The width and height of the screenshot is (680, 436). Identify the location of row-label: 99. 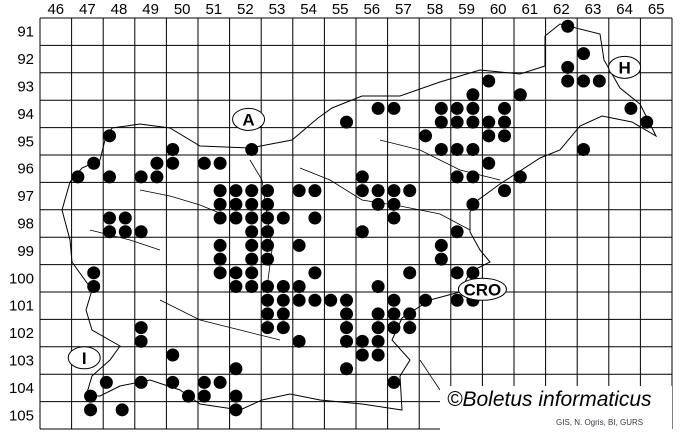
(25, 251).